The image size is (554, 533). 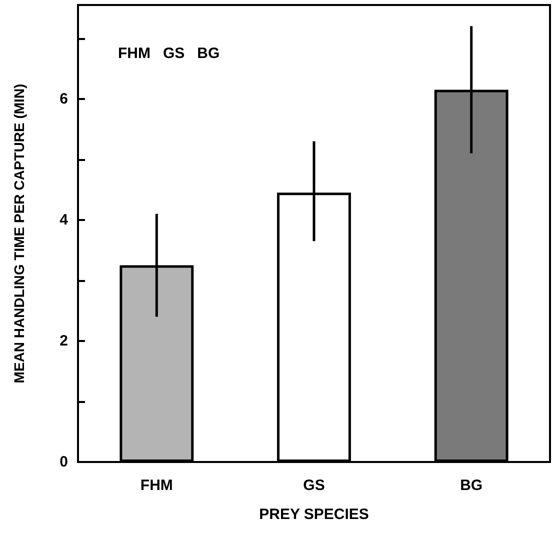 What do you see at coordinates (64, 219) in the screenshot?
I see `y-tick-label: 4` at bounding box center [64, 219].